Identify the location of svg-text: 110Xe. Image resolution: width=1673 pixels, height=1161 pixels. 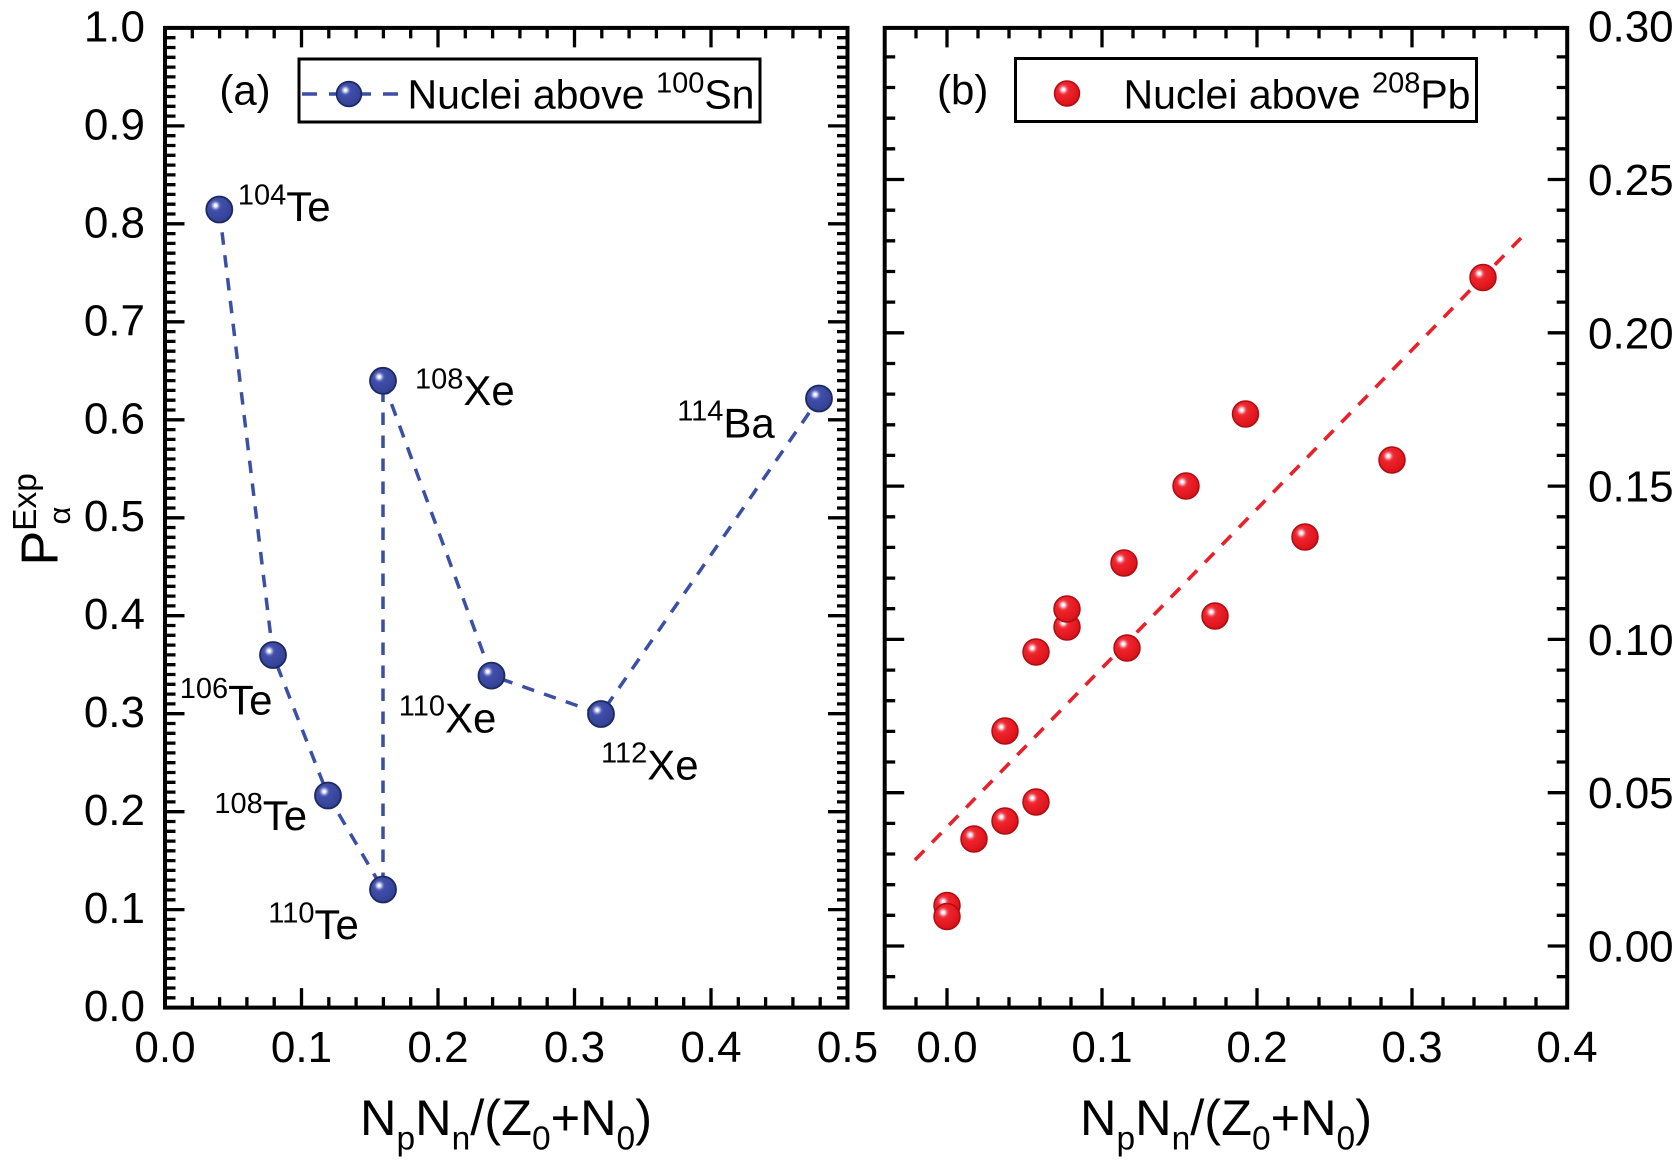
(448, 716).